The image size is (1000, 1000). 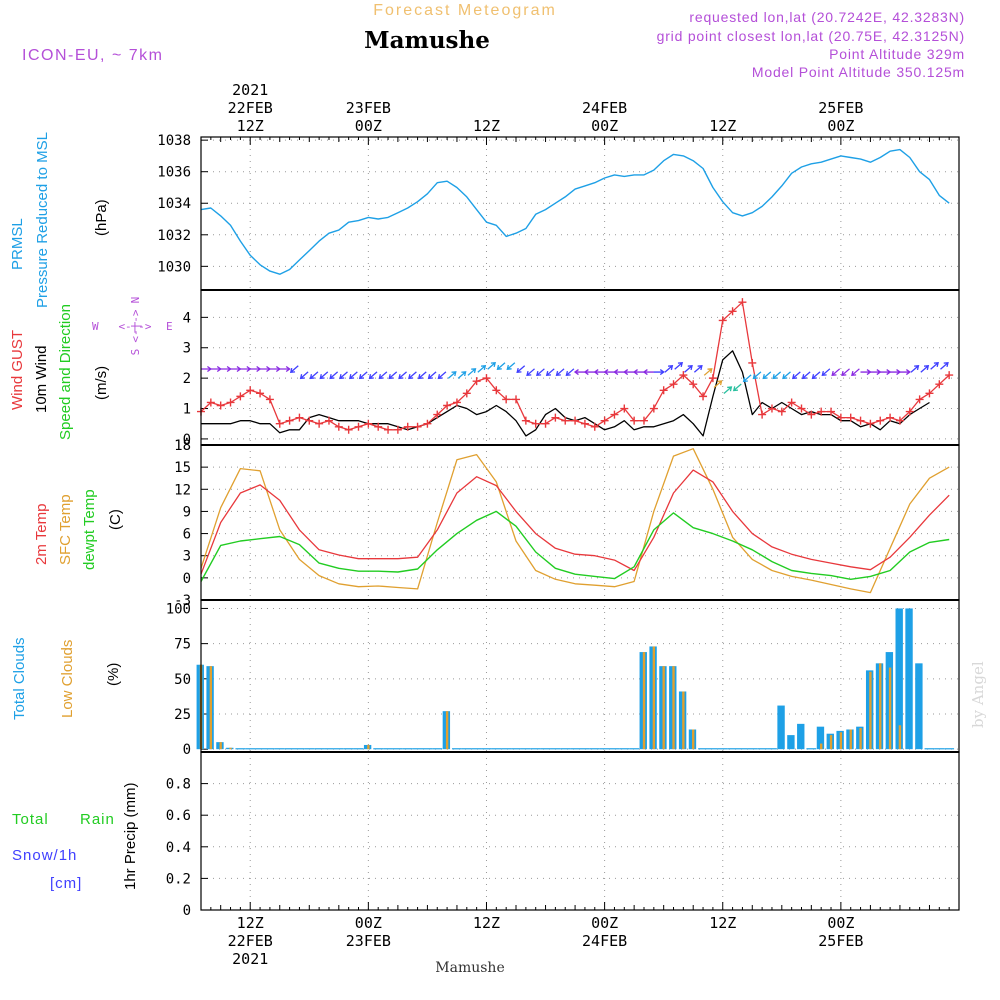 I want to click on pressure-line, so click(x=575, y=211).